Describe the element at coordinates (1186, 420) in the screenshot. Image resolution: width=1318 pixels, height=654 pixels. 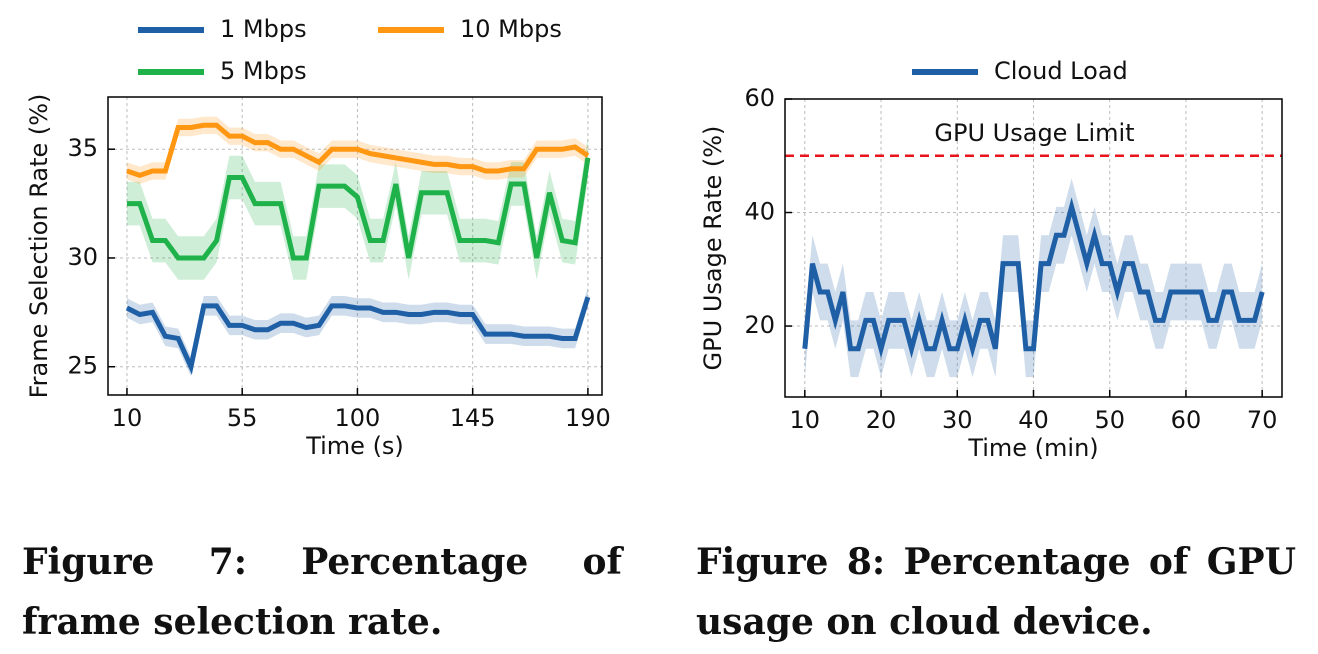
I see `x-tick-label: 60` at that location.